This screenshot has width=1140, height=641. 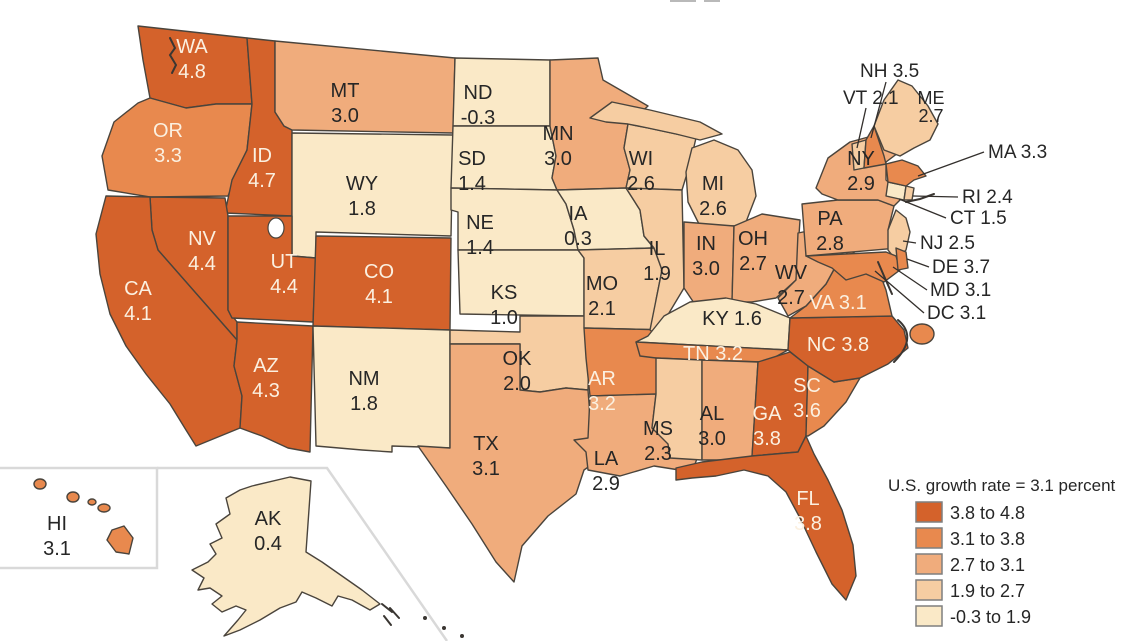 What do you see at coordinates (706, 269) in the screenshot?
I see `value-IN: 3.0` at bounding box center [706, 269].